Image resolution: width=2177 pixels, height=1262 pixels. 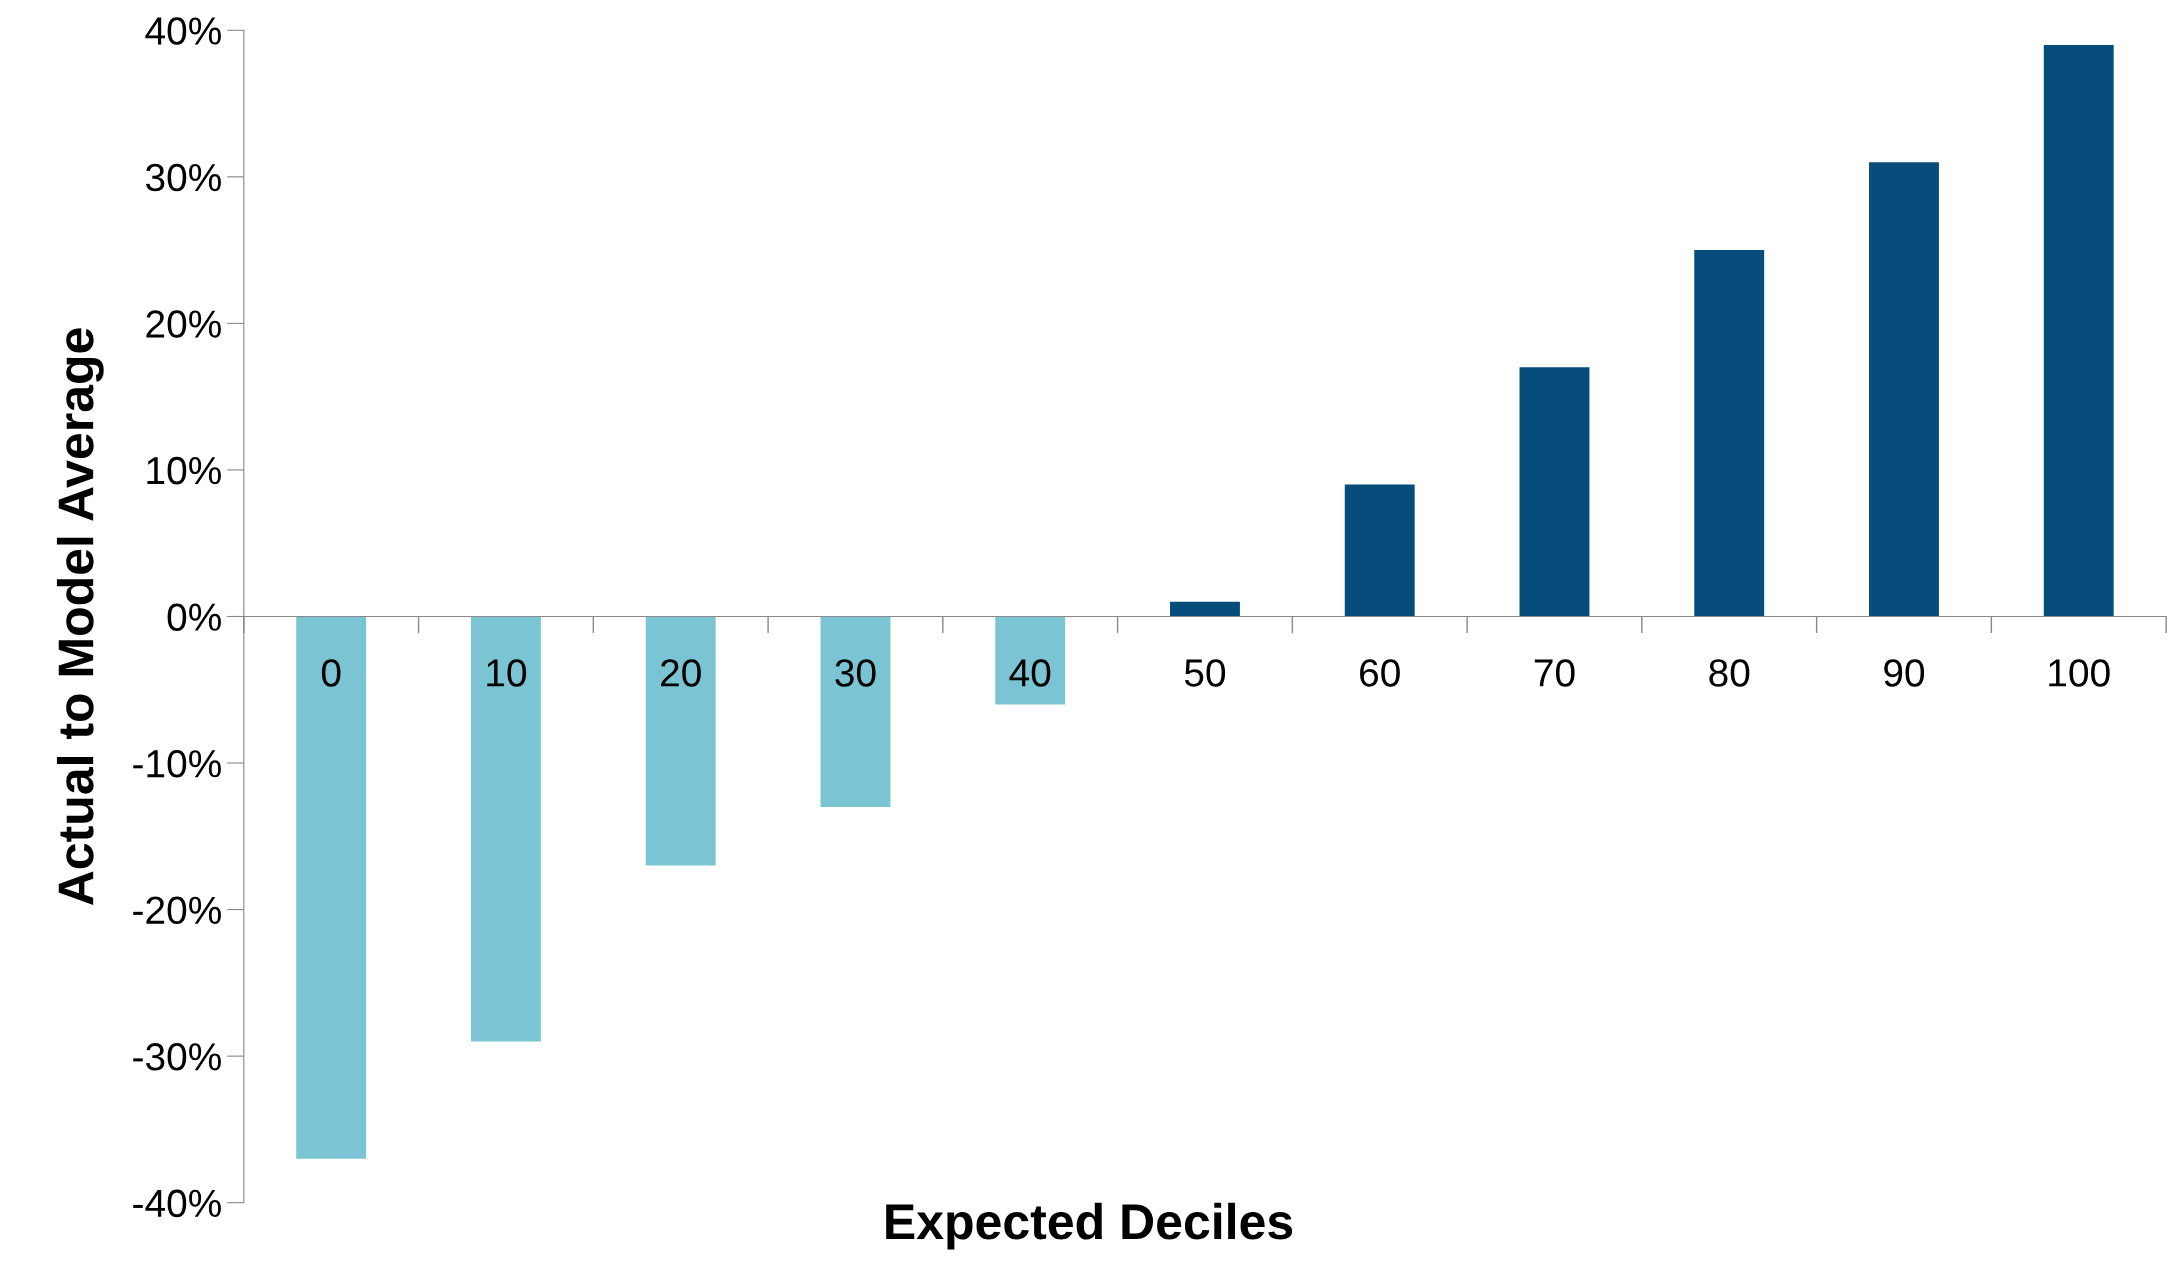 I want to click on x-tick-label: 100, so click(x=2079, y=673).